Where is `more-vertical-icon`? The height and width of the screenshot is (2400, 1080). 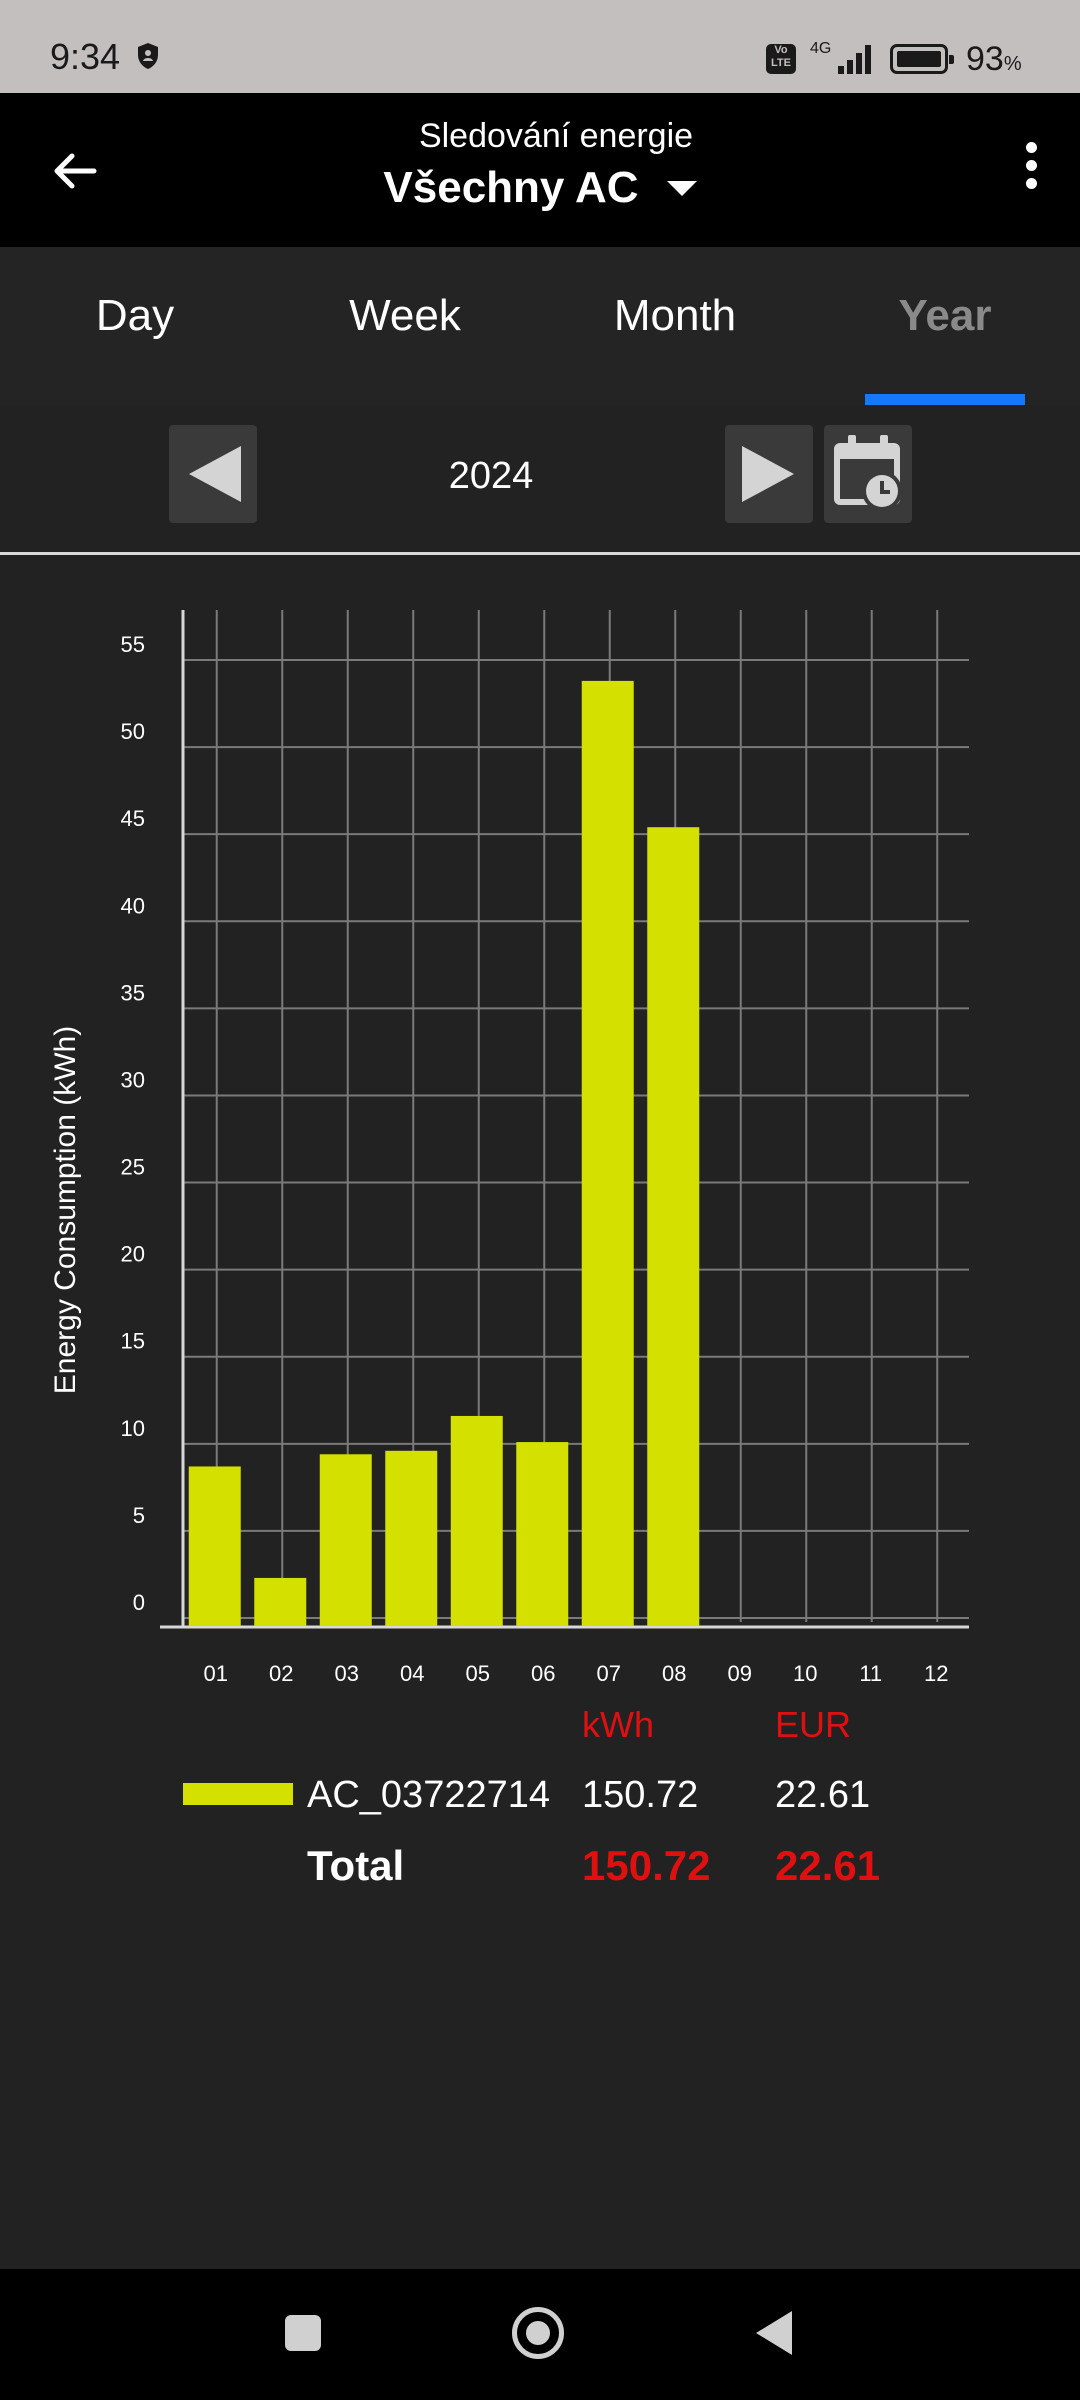
more-vertical-icon is located at coordinates (1031, 167).